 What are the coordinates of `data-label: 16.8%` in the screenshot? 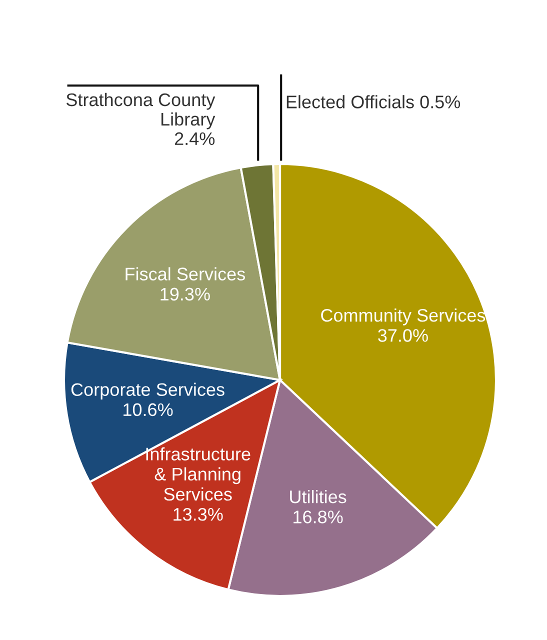 It's located at (318, 517).